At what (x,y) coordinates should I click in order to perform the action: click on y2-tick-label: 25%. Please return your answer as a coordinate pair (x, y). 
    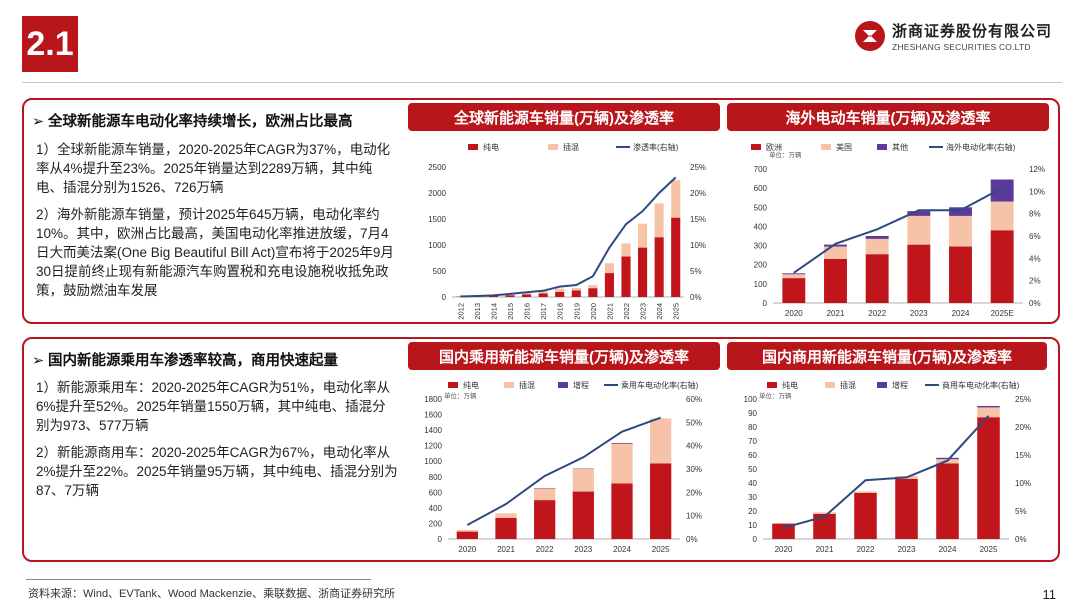
    Looking at the image, I should click on (1023, 399).